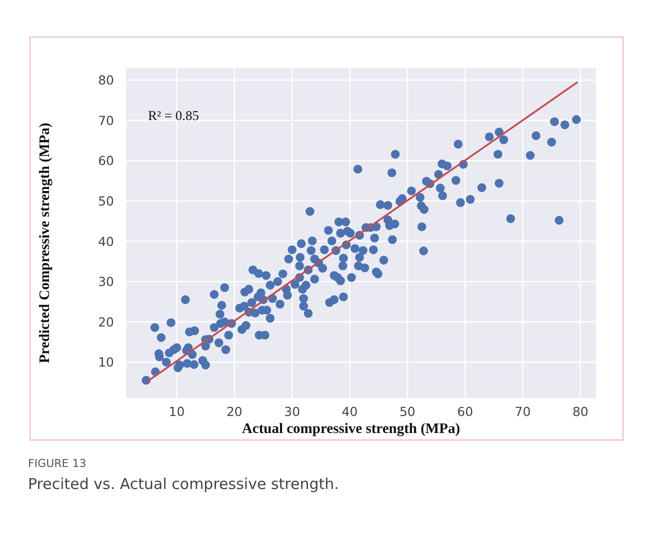  I want to click on y-tick-label: 60, so click(106, 160).